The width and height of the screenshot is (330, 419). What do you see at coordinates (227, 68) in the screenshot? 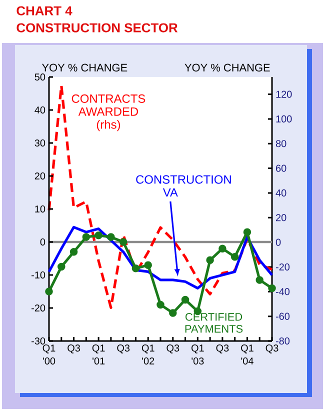
I see `y2-axis-title: YOY % CHANGE` at bounding box center [227, 68].